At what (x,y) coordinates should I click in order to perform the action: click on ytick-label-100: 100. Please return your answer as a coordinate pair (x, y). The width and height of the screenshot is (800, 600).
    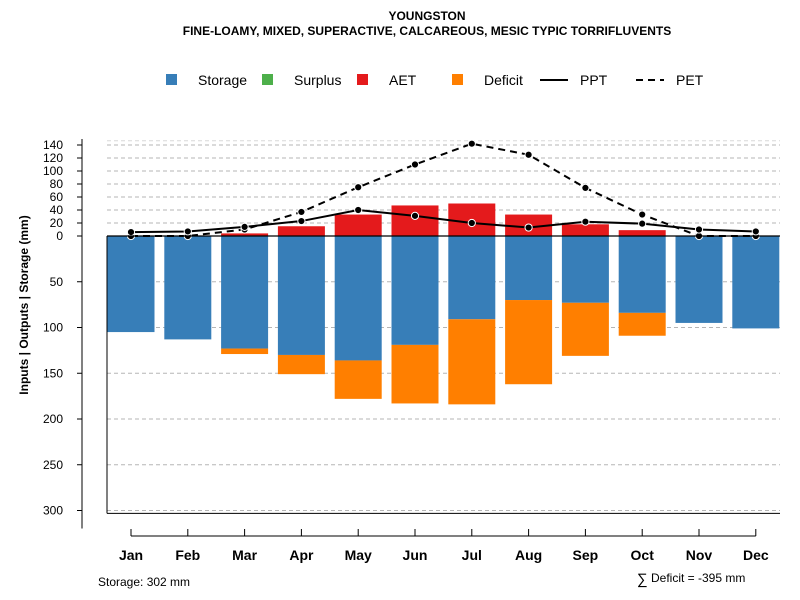
    Looking at the image, I should click on (53, 171).